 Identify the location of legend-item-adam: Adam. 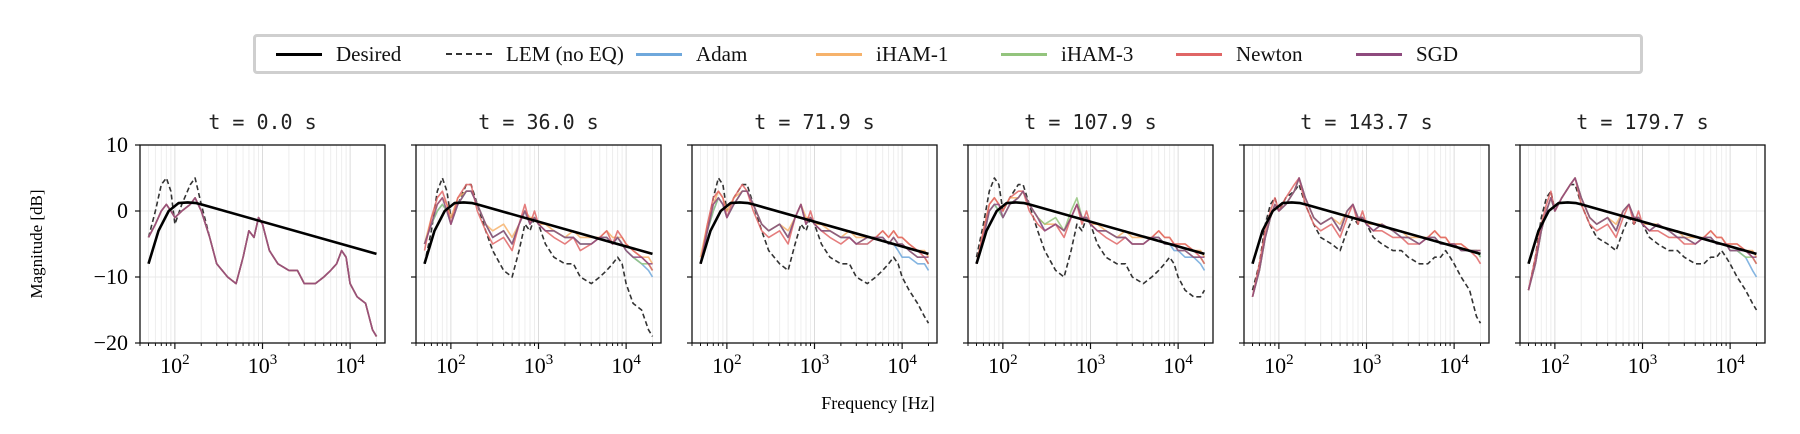
(691, 54).